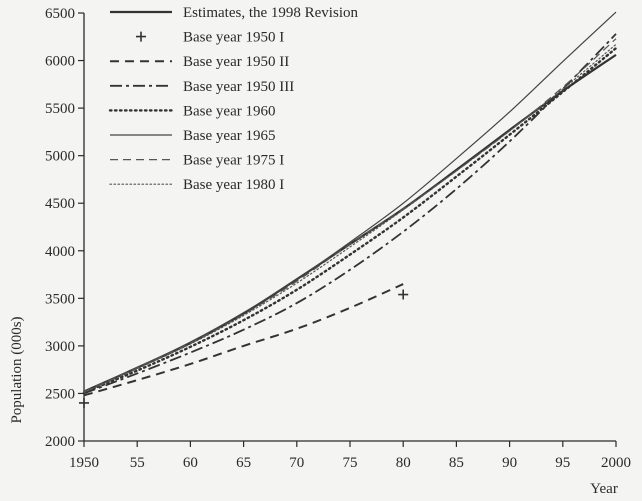 The width and height of the screenshot is (642, 501). Describe the element at coordinates (236, 62) in the screenshot. I see `legend-label: Base year 1950 II` at that location.